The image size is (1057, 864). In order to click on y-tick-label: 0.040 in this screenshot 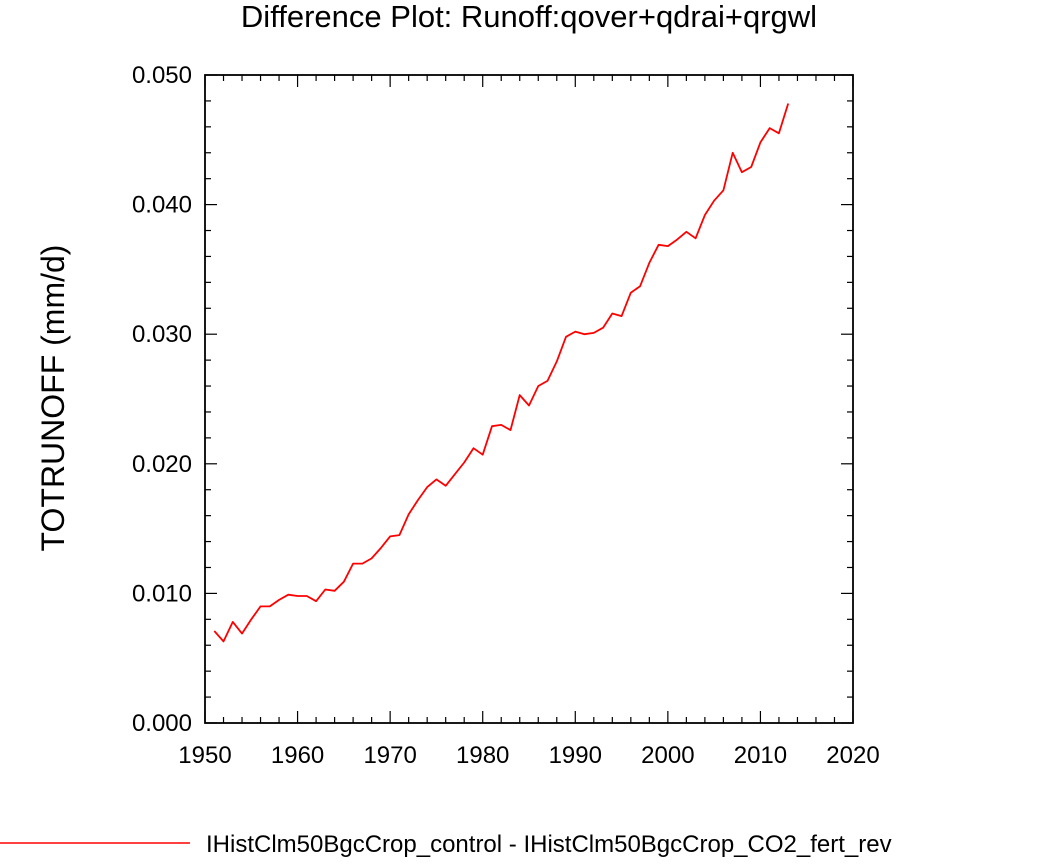, I will do `click(162, 205)`.